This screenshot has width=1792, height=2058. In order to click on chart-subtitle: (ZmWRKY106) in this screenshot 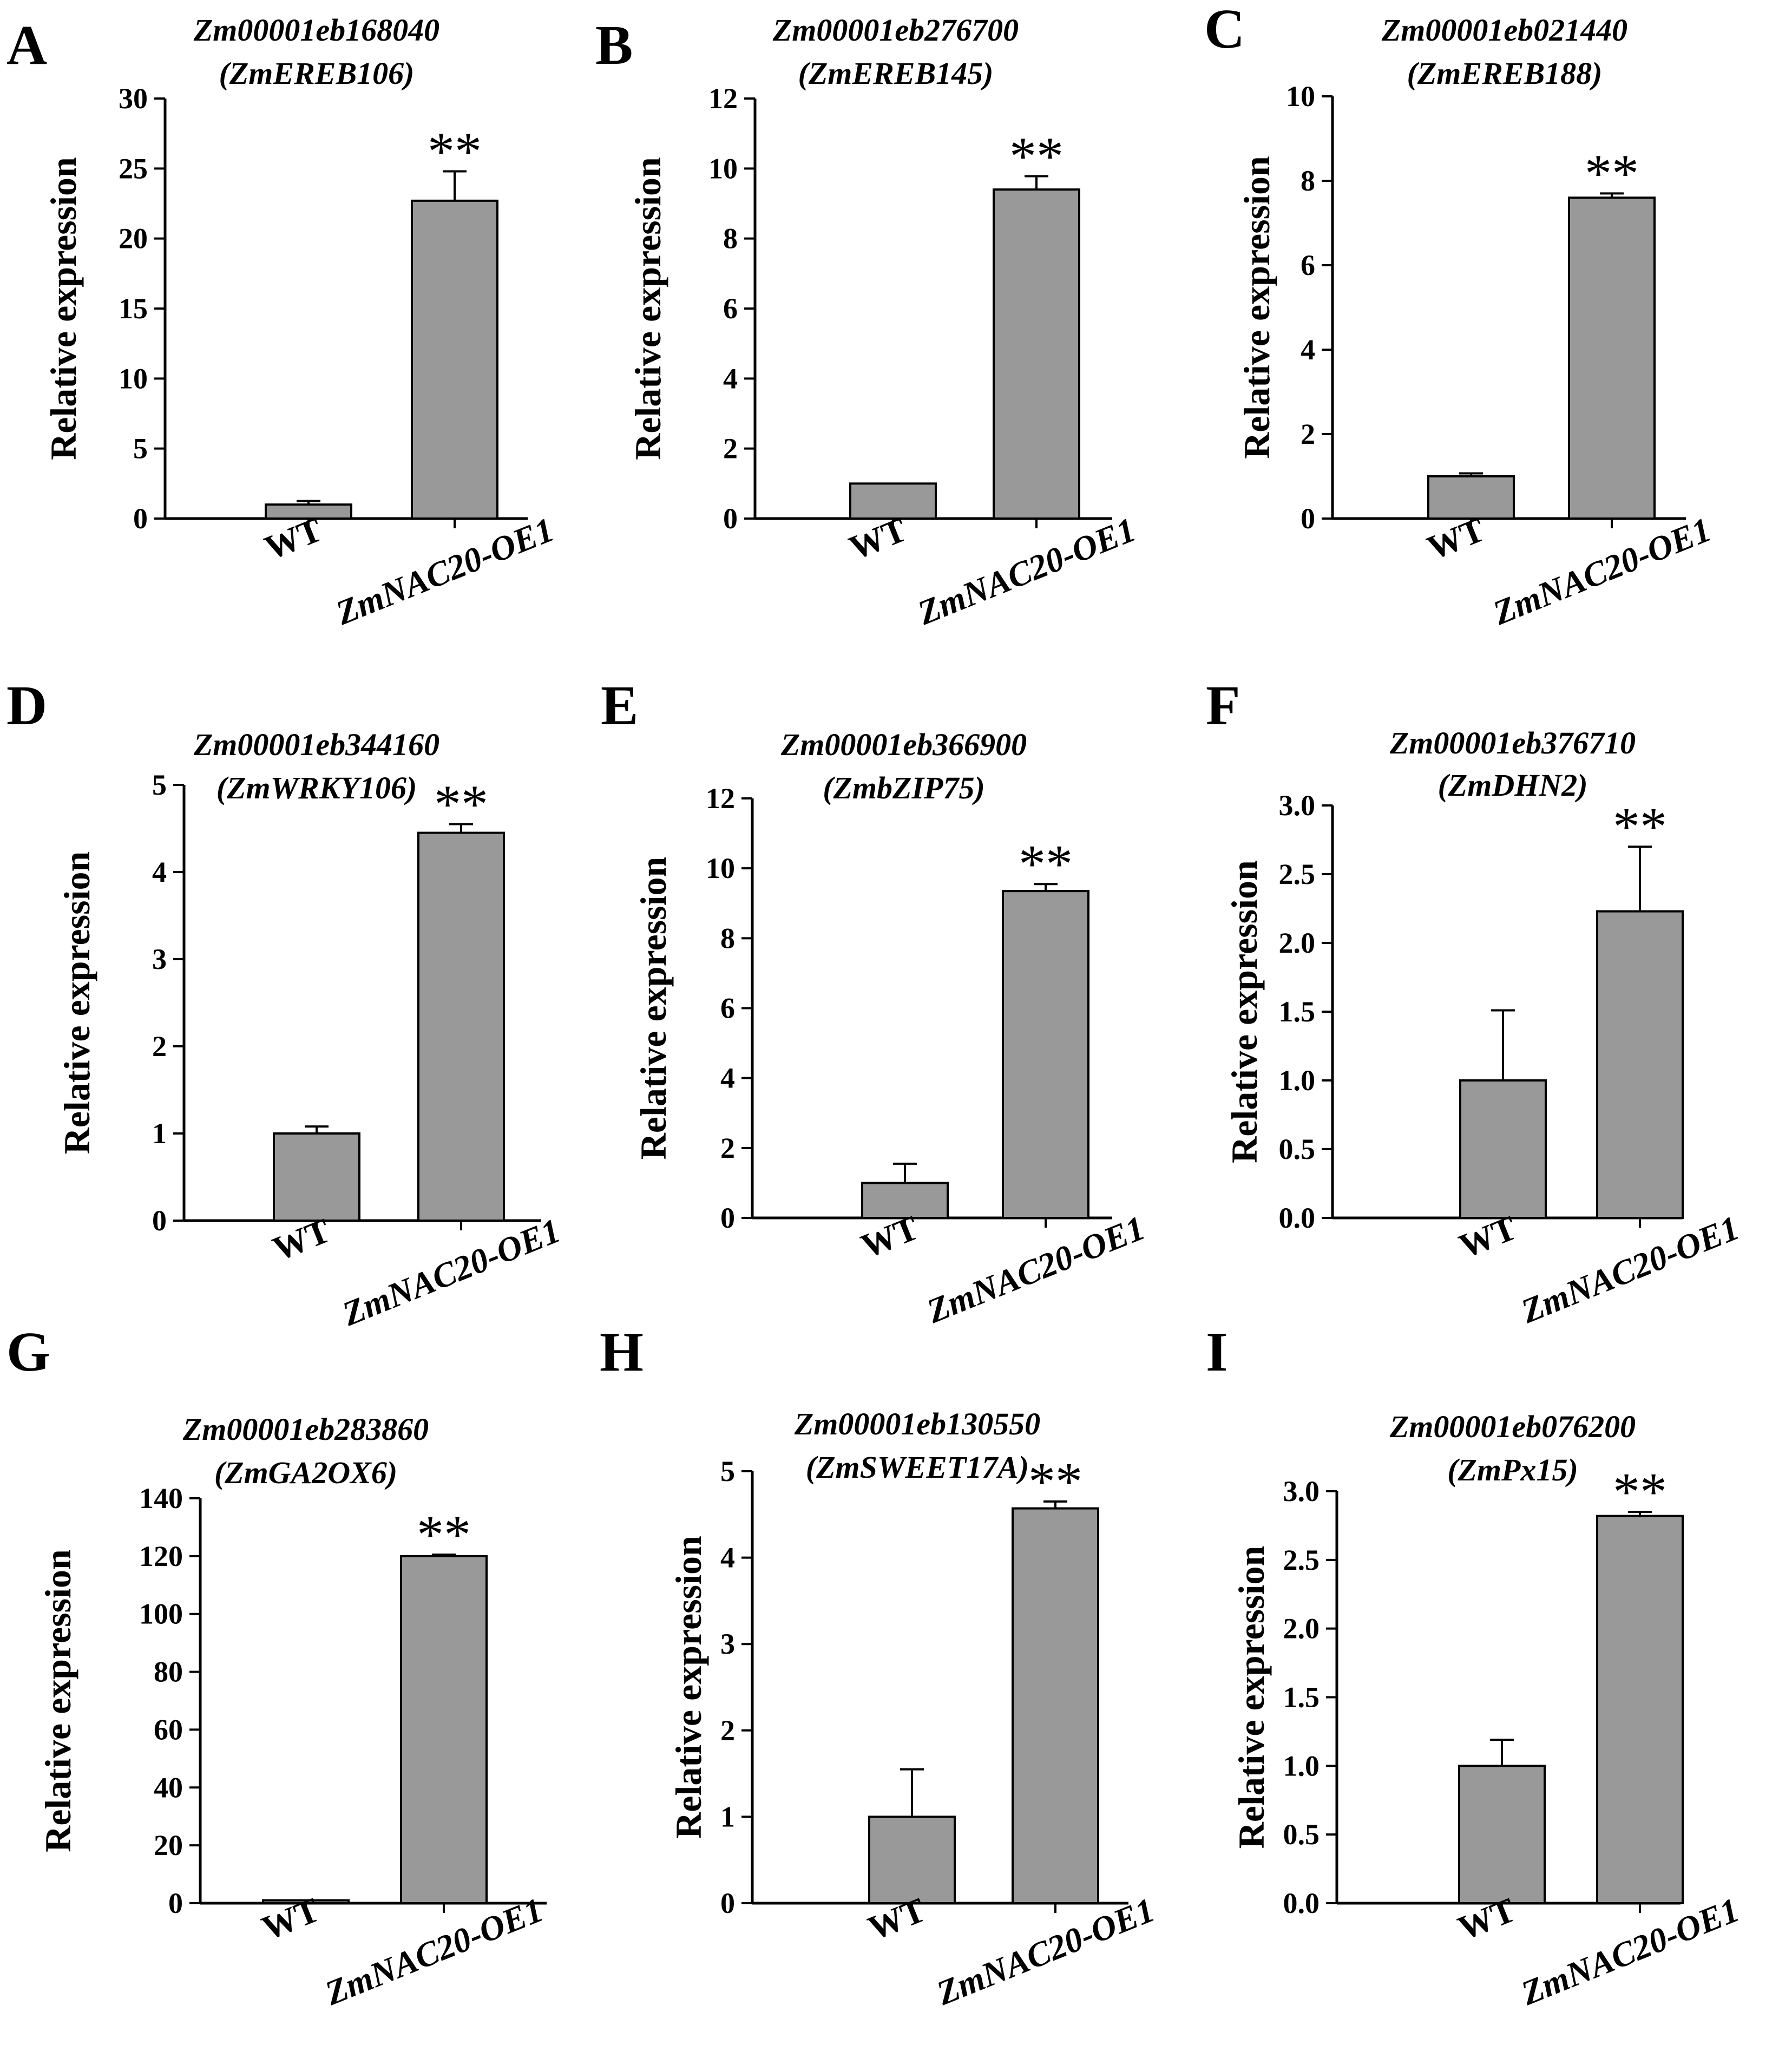, I will do `click(316, 787)`.